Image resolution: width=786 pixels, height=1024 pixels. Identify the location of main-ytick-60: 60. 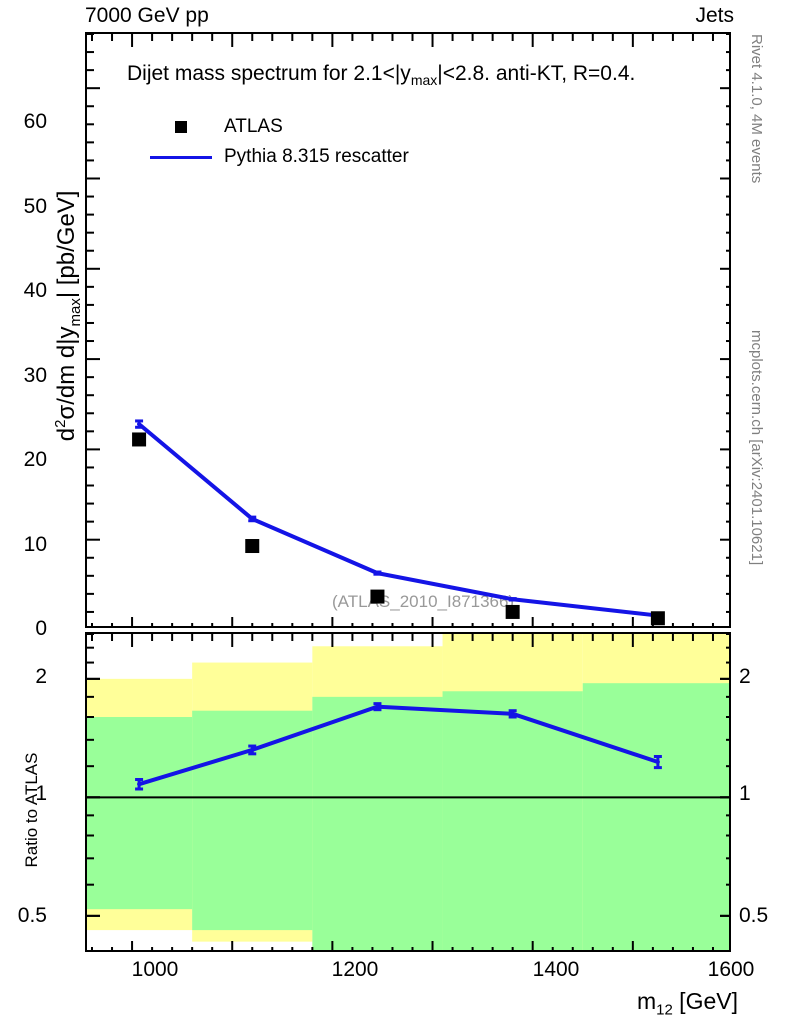
(35, 121).